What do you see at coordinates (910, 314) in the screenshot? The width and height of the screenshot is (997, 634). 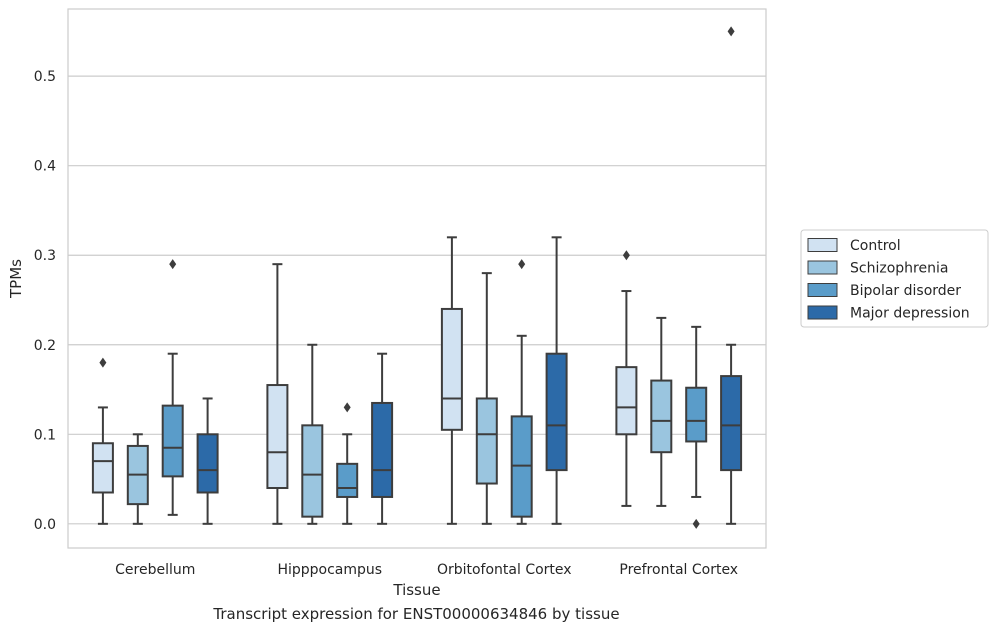 I see `legend-label: Major depression` at bounding box center [910, 314].